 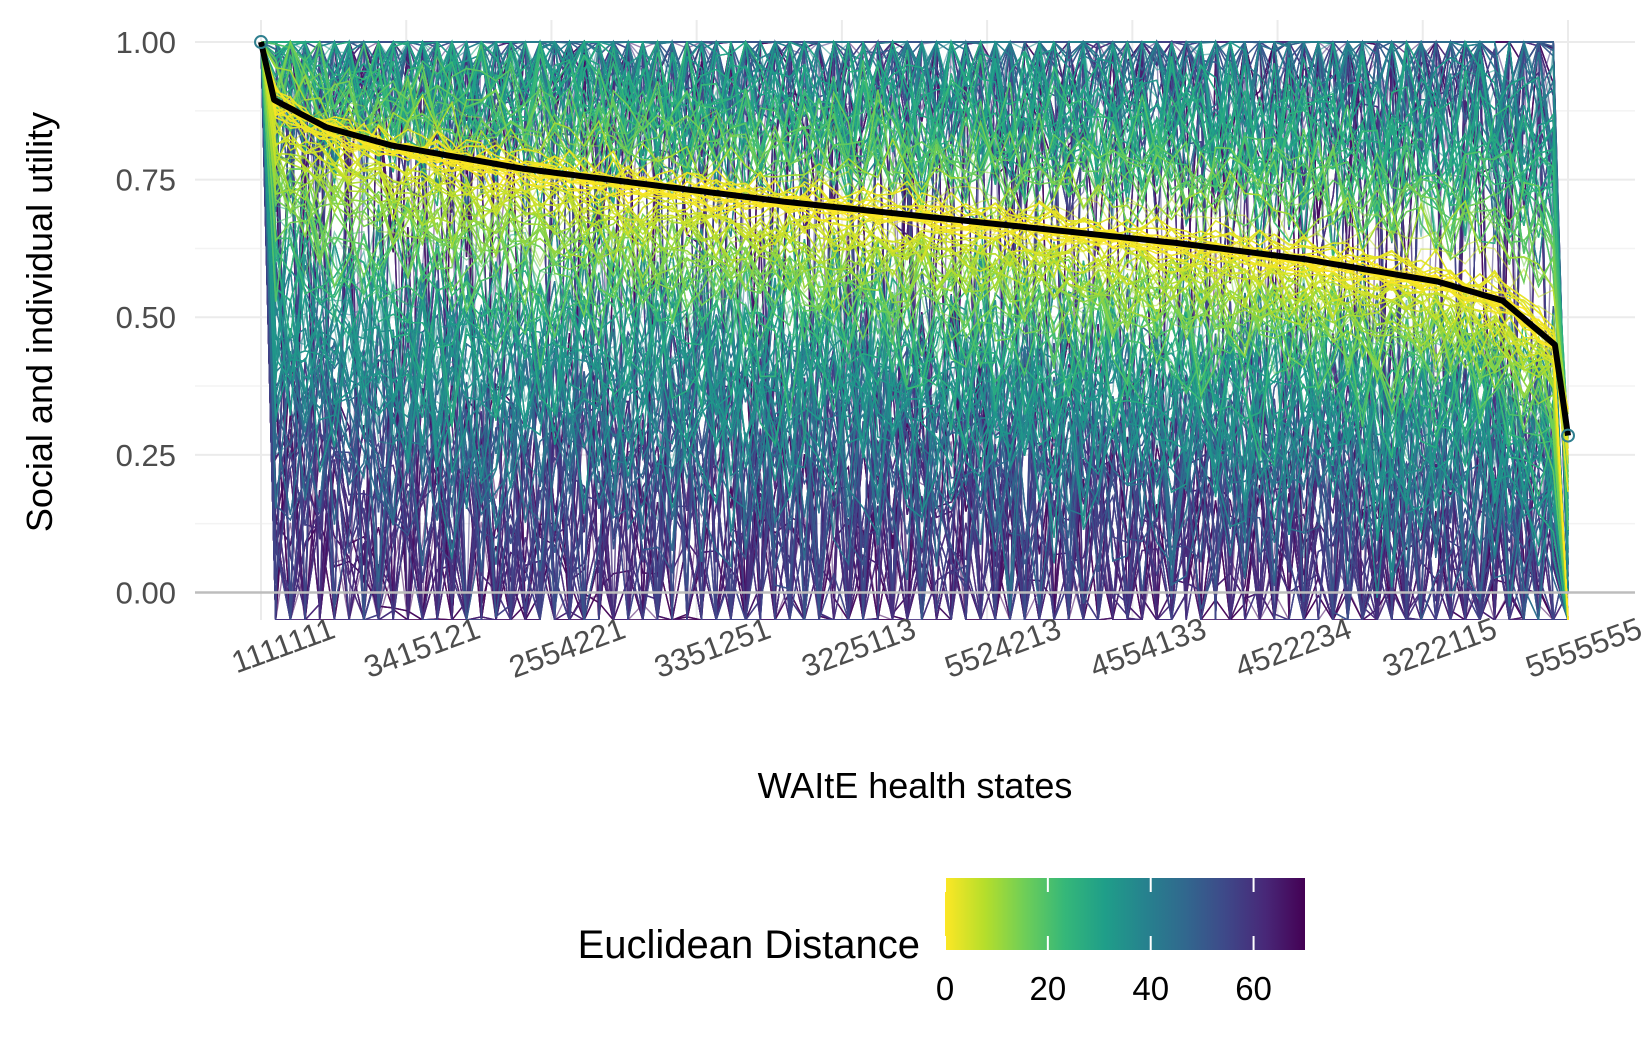 What do you see at coordinates (146, 42) in the screenshot?
I see `y-tick-label: 1.00` at bounding box center [146, 42].